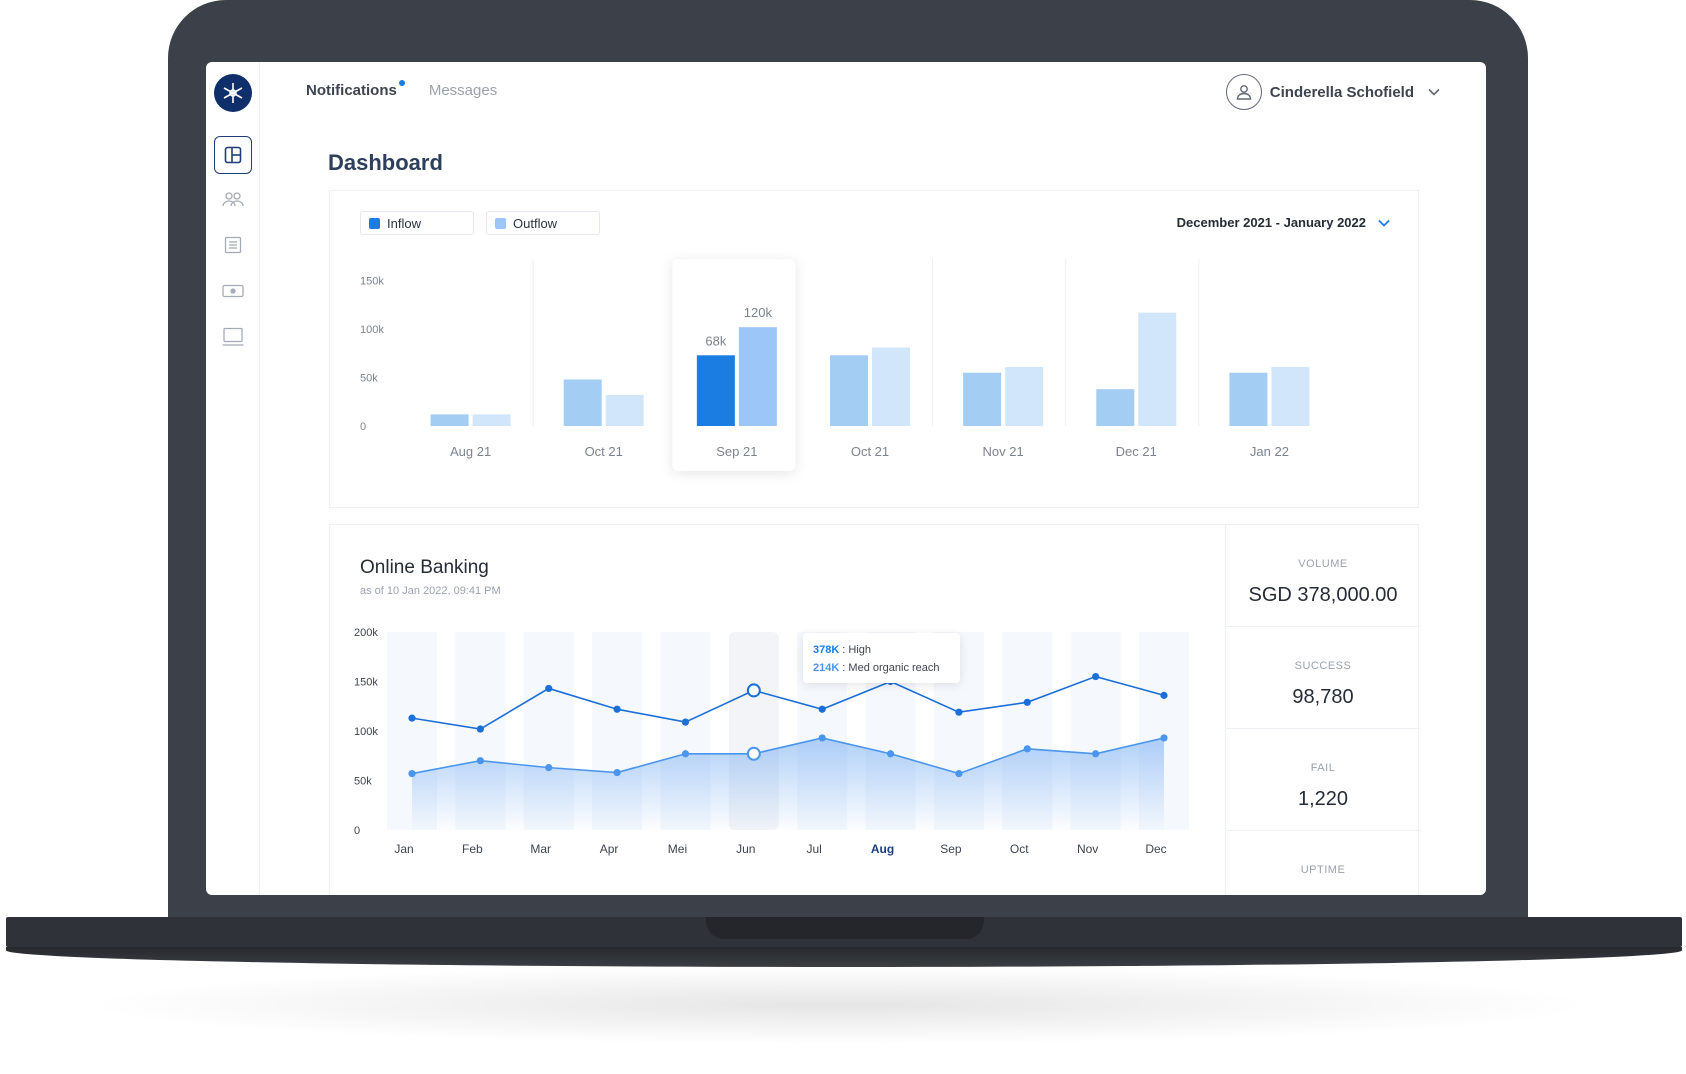 The height and width of the screenshot is (1074, 1686). What do you see at coordinates (1269, 451) in the screenshot?
I see `x-tick-label: Jan 22` at bounding box center [1269, 451].